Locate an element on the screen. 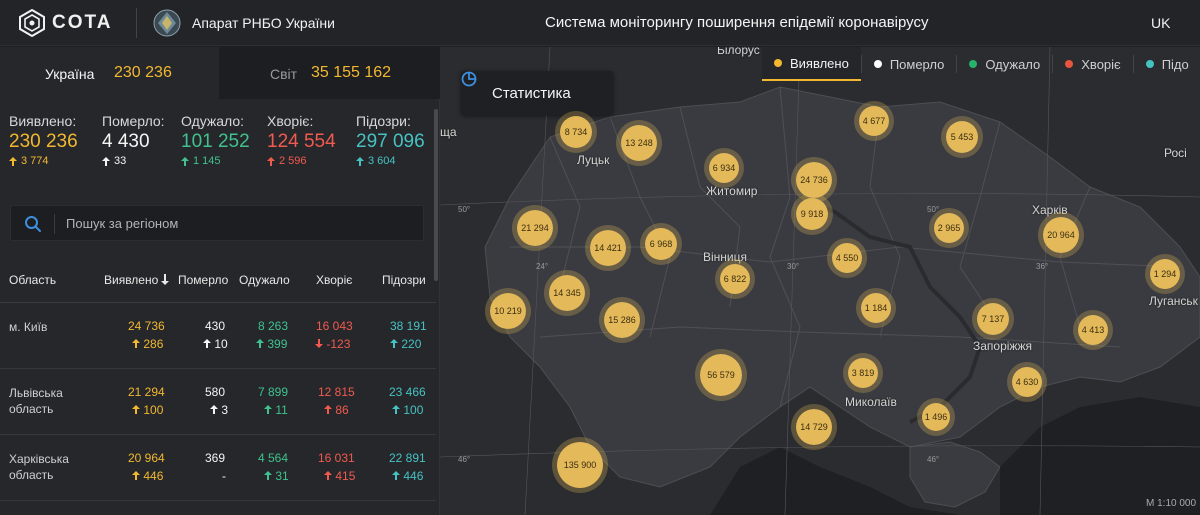  cell-detected-delta: 446 is located at coordinates (147, 476).